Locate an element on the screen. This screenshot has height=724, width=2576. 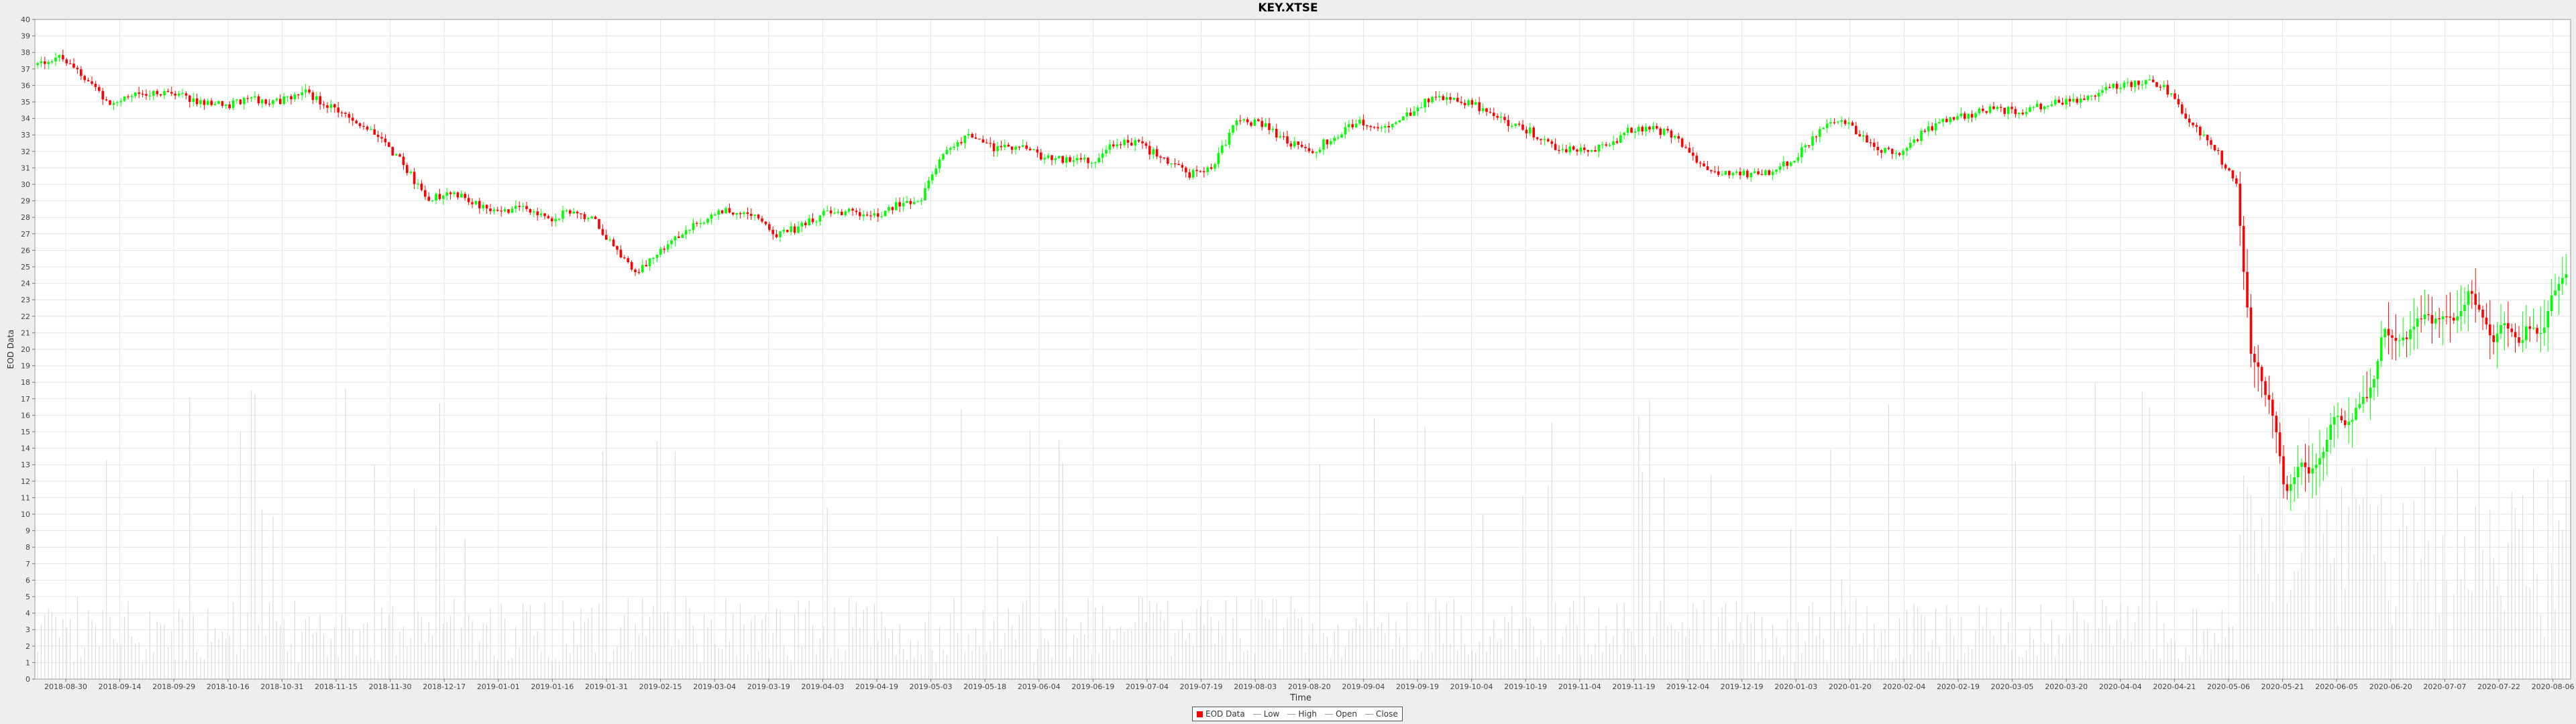
y-tick-label: 21 is located at coordinates (25, 332).